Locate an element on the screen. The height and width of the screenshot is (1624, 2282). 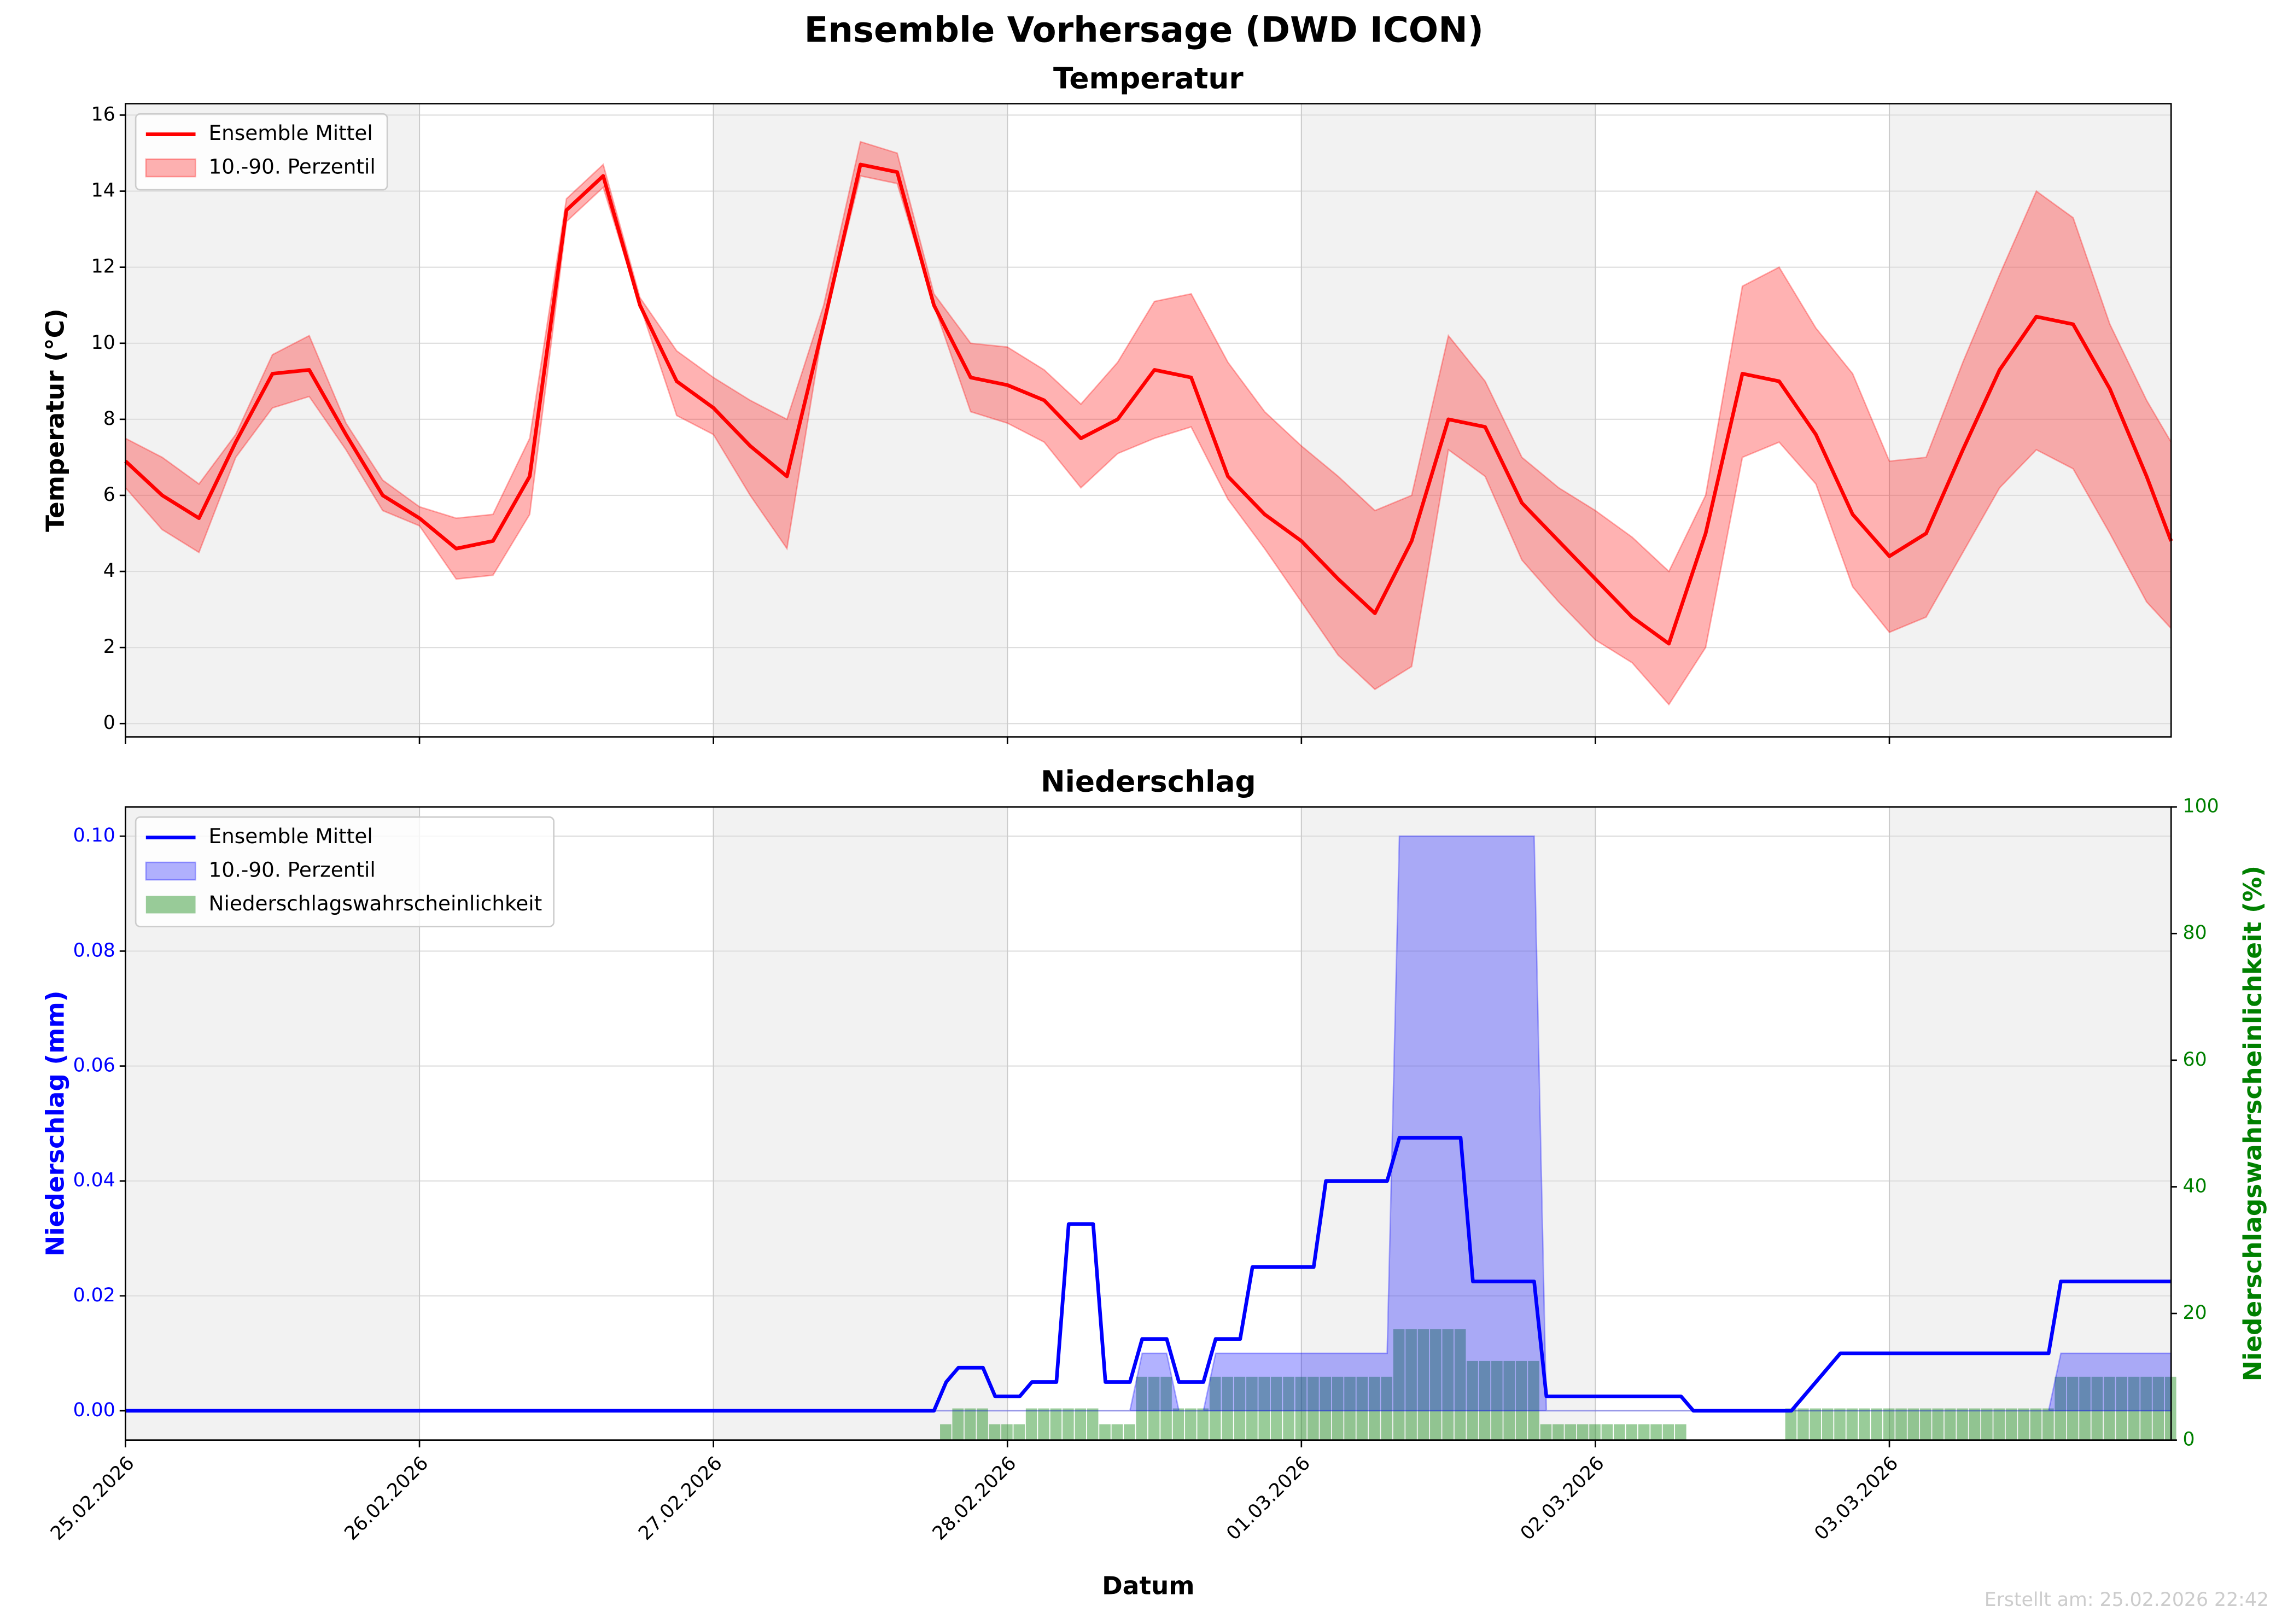
y-tick-label: 10 is located at coordinates (103, 343).